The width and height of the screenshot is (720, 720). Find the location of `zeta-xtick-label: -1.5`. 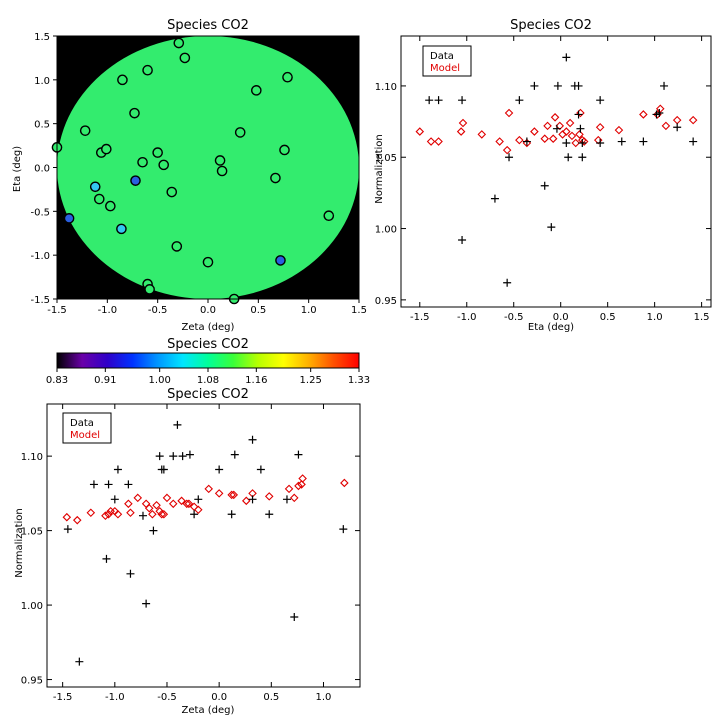

zeta-xtick-label: -1.5 is located at coordinates (63, 697).